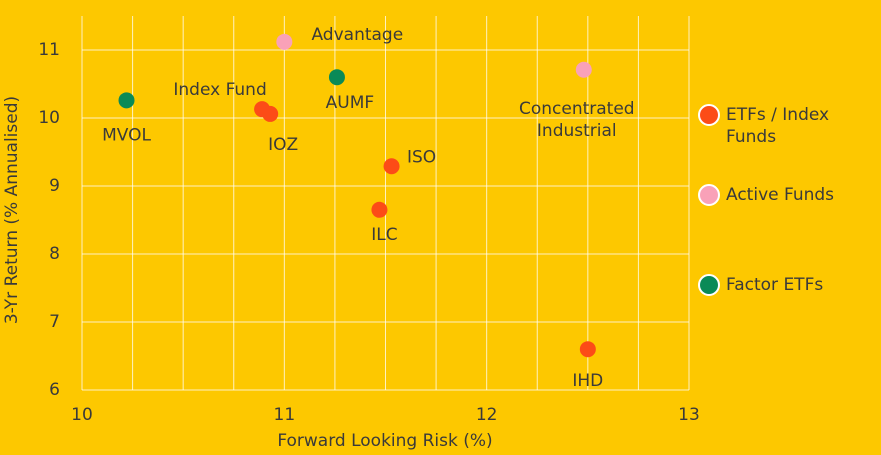 Image resolution: width=881 pixels, height=455 pixels. I want to click on x-tick-label: 10, so click(82, 415).